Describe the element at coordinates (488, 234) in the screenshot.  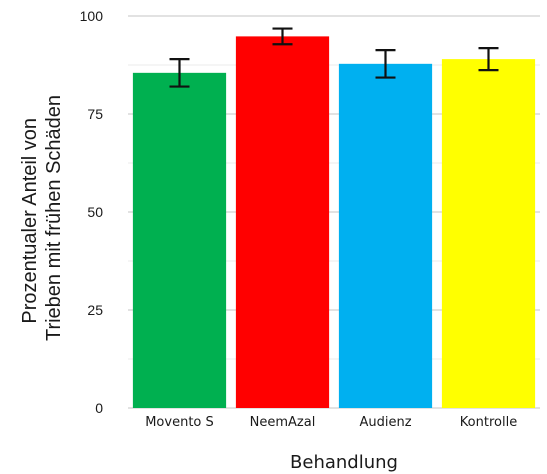
I see `bar-kontrolle` at that location.